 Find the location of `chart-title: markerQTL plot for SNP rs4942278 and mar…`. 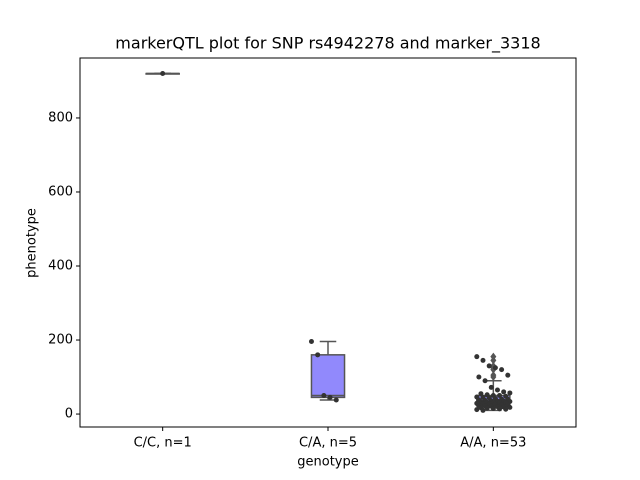

chart-title: markerQTL plot for SNP rs4942278 and mar… is located at coordinates (327, 44).